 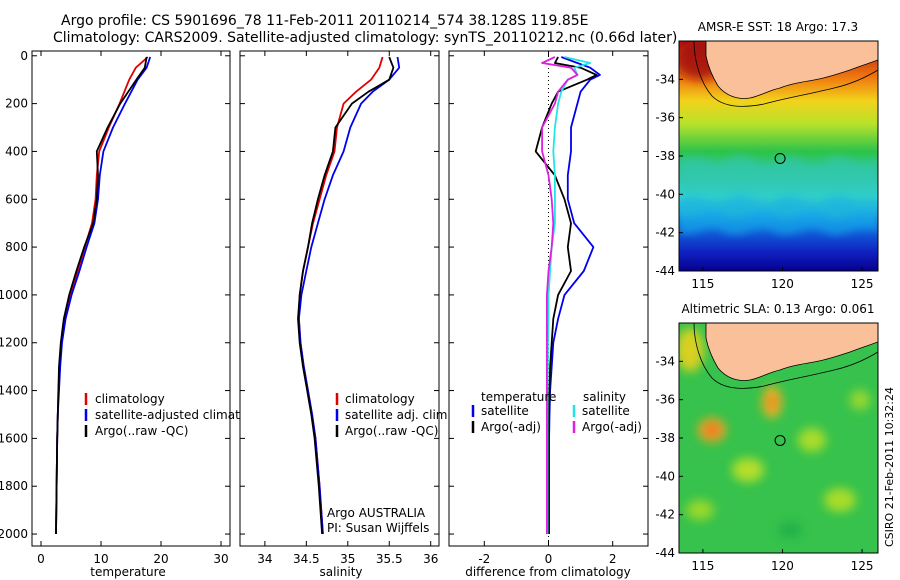 What do you see at coordinates (220, 559) in the screenshot?
I see `temperature-xtick-label: 30` at bounding box center [220, 559].